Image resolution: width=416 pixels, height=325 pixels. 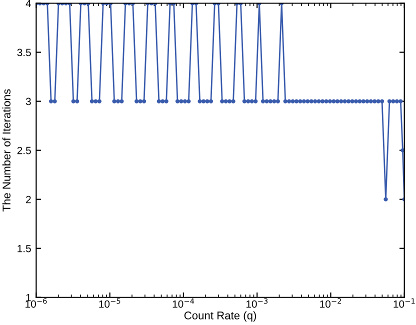 What do you see at coordinates (28, 200) in the screenshot?
I see `y-tick-label: 2` at bounding box center [28, 200].